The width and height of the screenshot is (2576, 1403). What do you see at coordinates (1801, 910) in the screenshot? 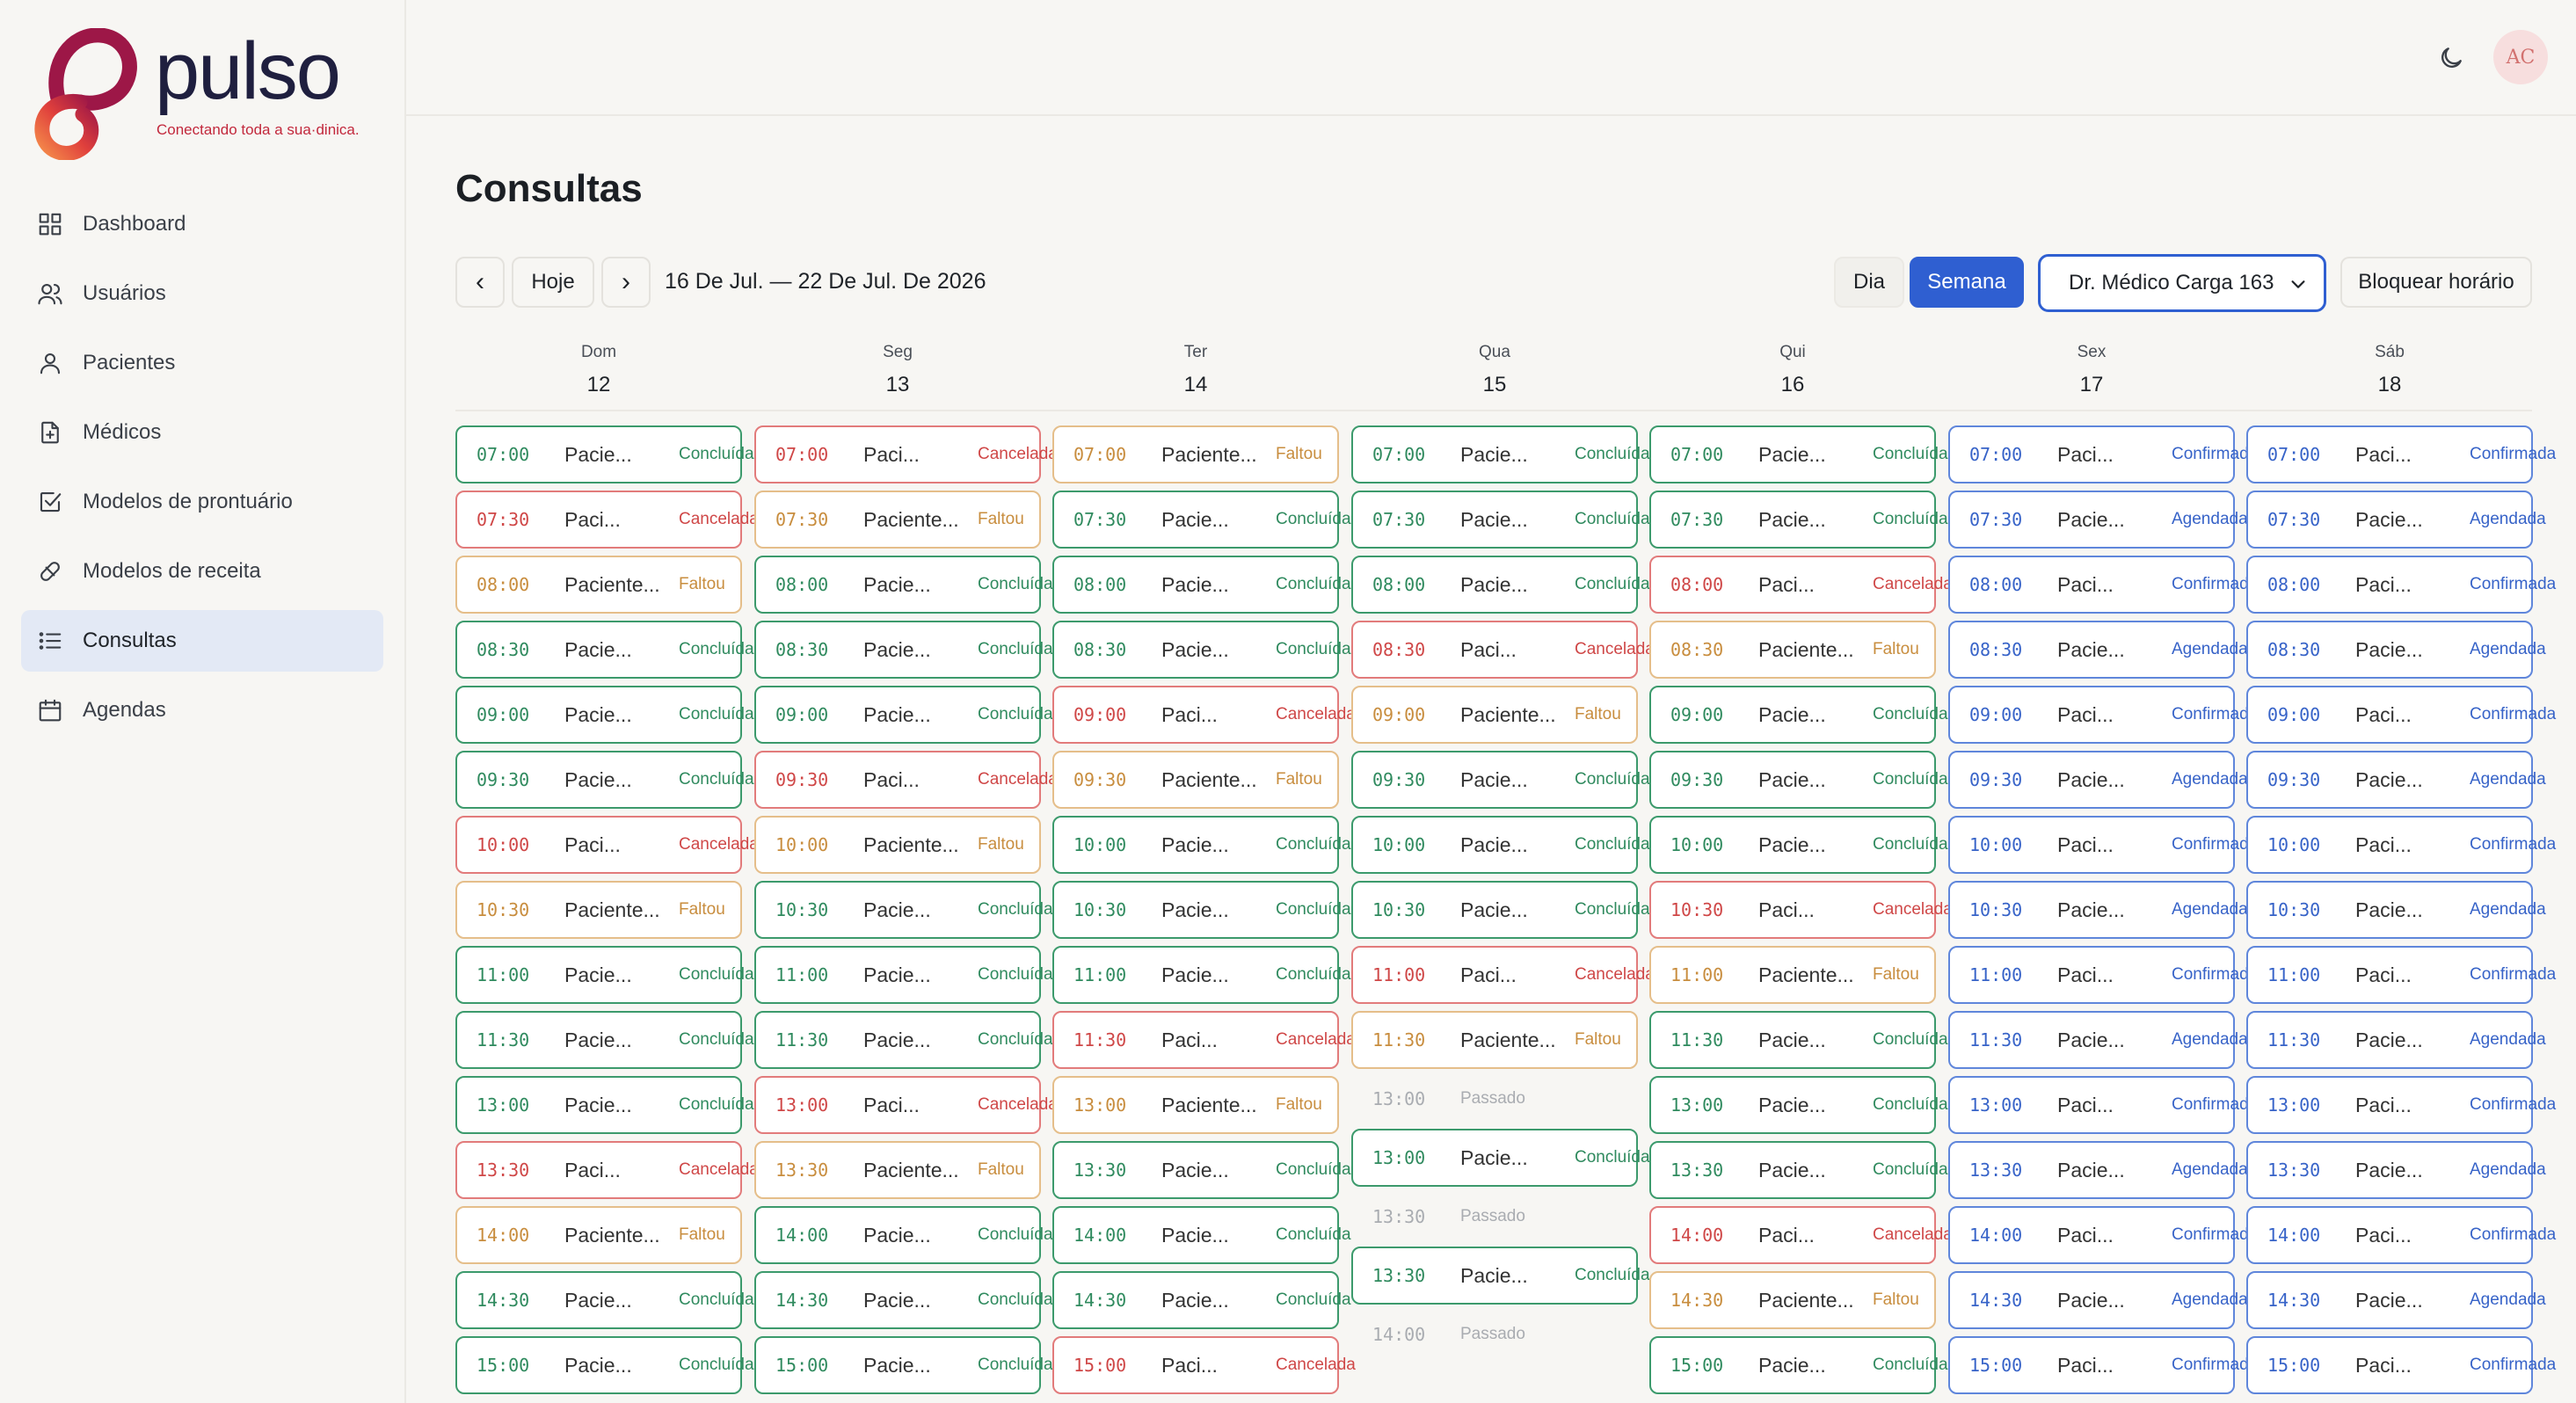
I see `appointment-slot: 10:30 Paci... Cancelada` at bounding box center [1801, 910].